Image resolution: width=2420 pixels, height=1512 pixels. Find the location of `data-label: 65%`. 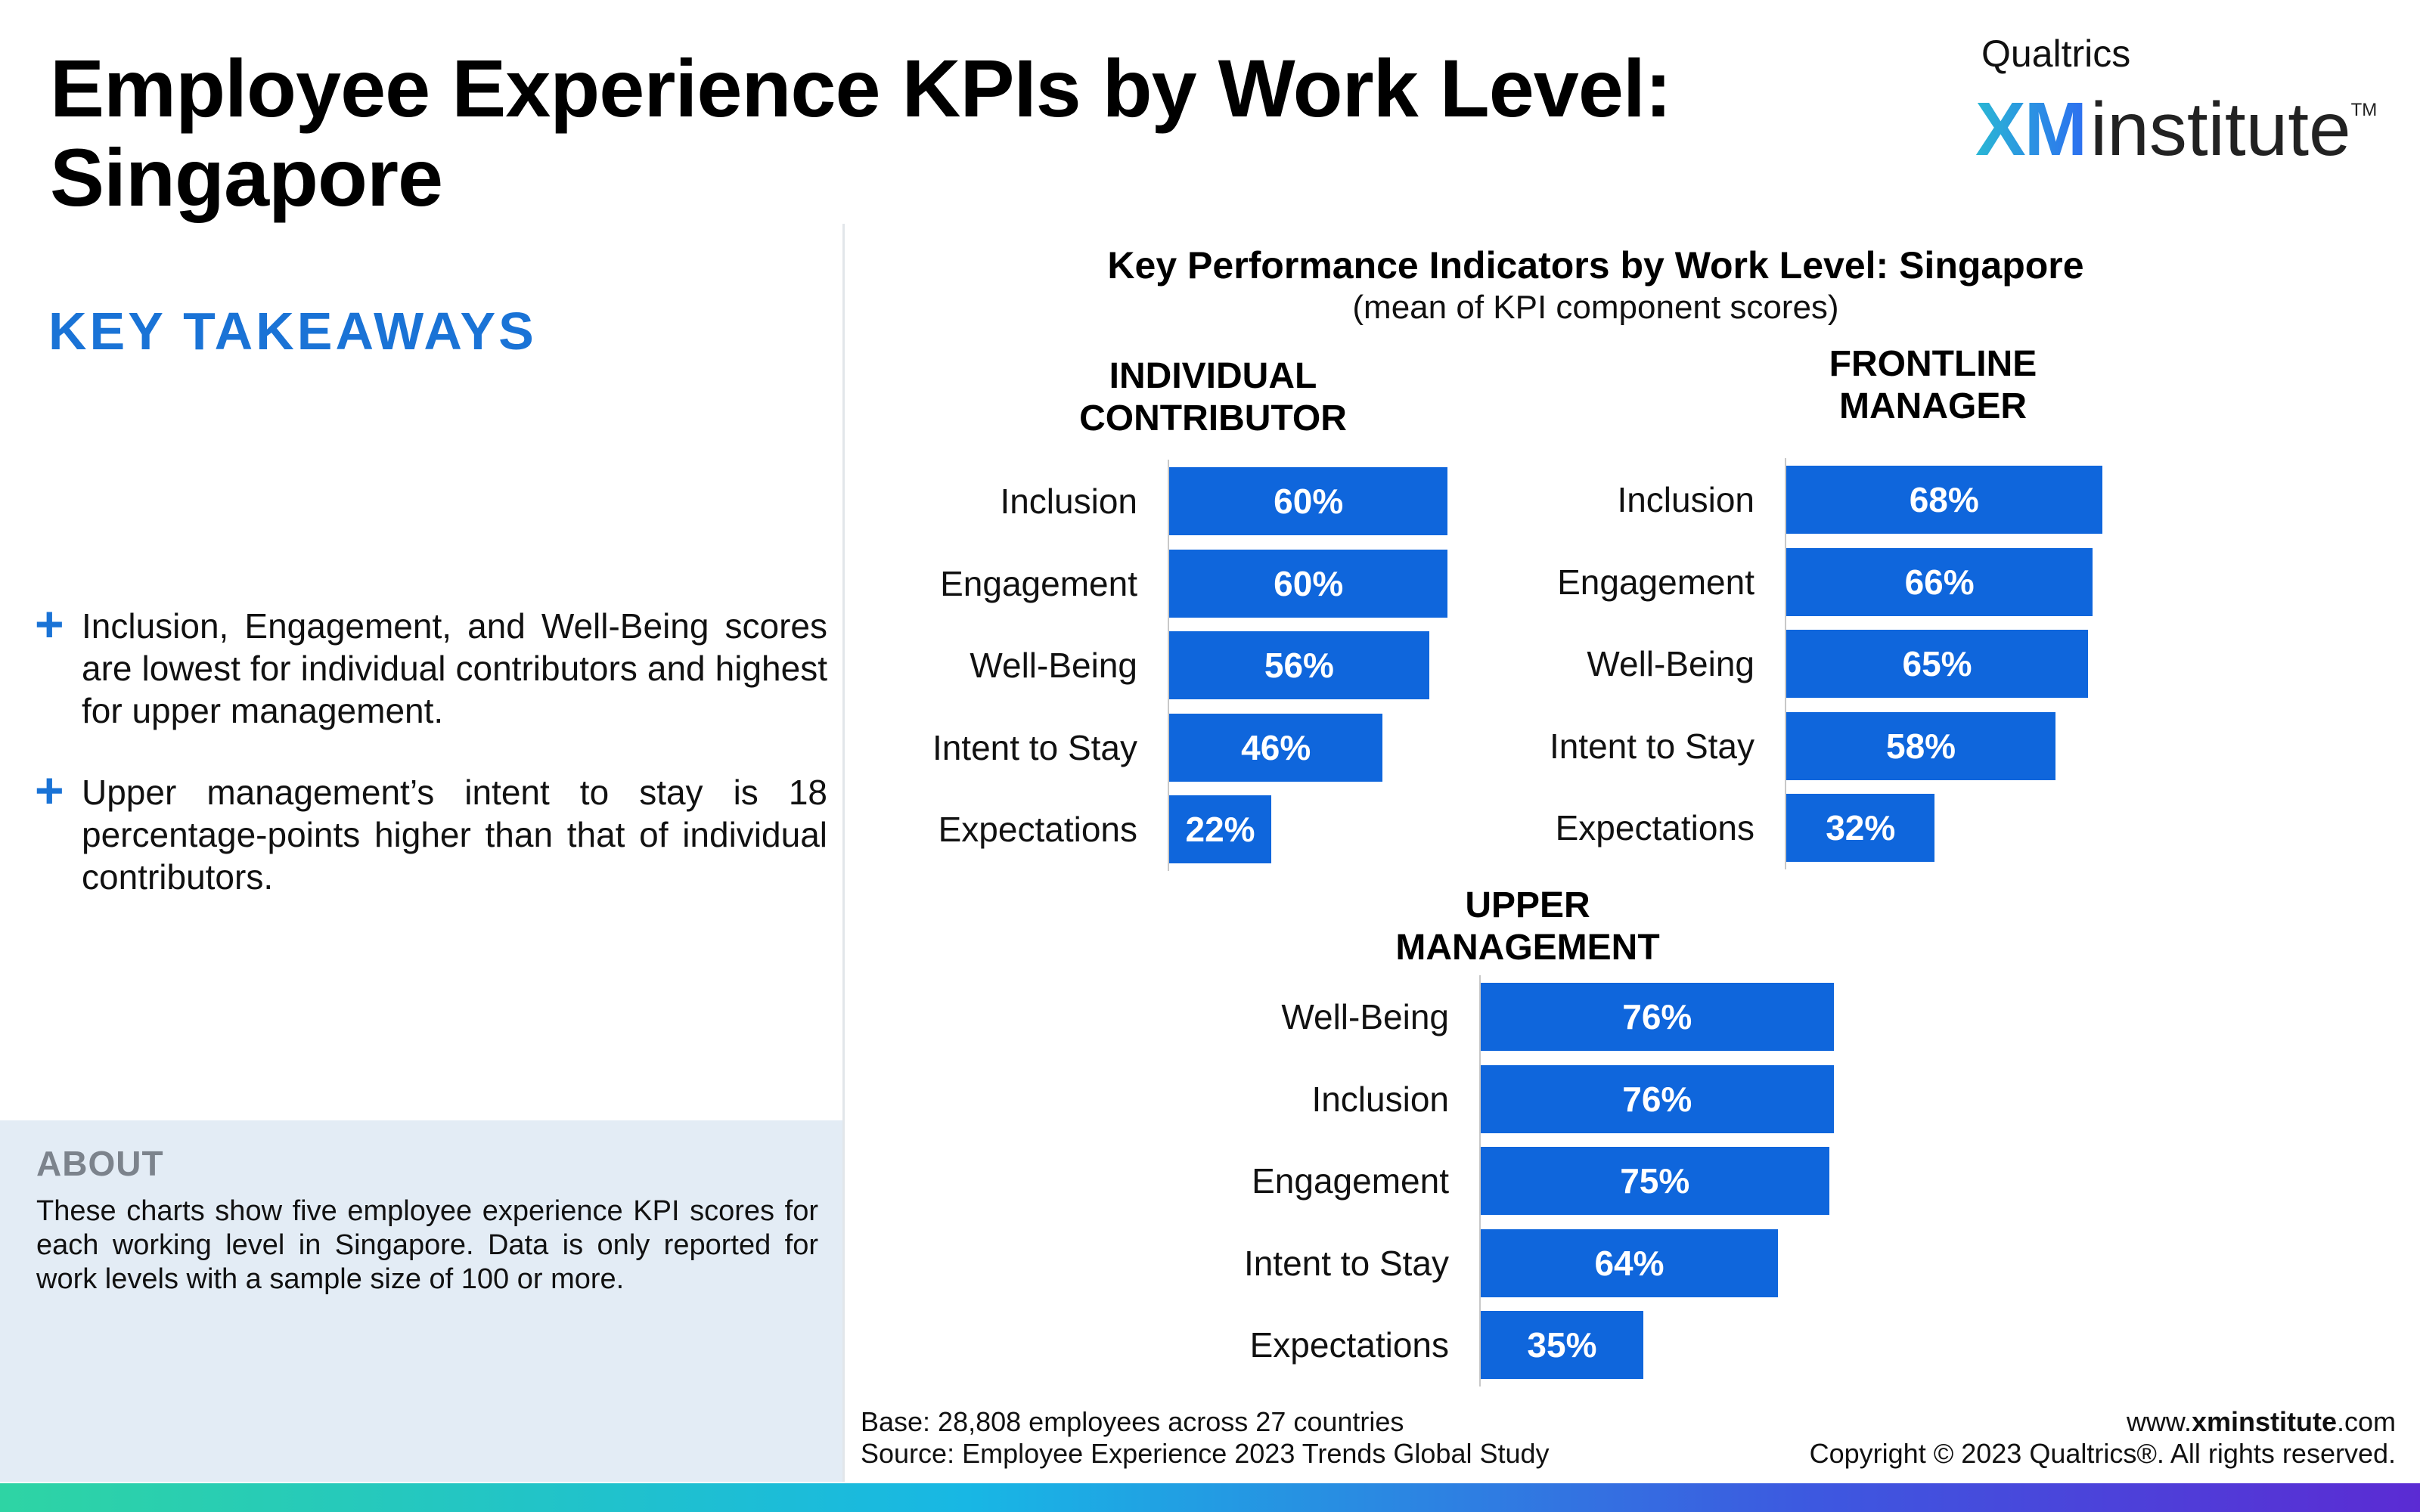

data-label: 65% is located at coordinates (1937, 663).